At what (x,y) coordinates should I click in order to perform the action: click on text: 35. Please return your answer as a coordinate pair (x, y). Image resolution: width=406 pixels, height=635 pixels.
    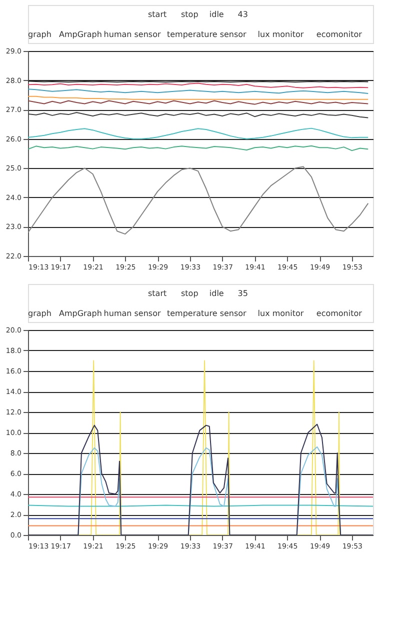
    Looking at the image, I should click on (243, 293).